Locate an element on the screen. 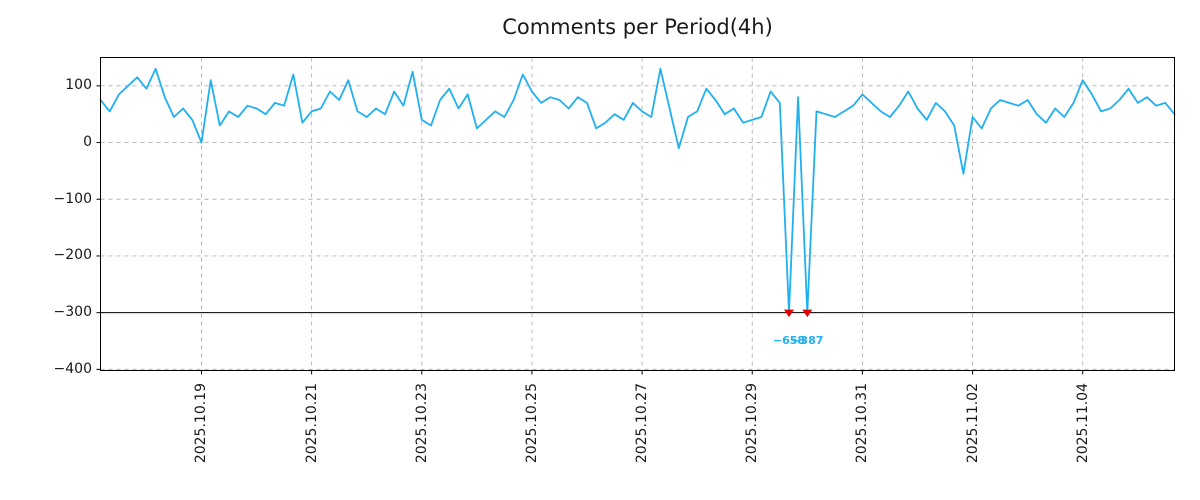 The height and width of the screenshot is (500, 1200). y-tick-label: −300 is located at coordinates (72, 312).